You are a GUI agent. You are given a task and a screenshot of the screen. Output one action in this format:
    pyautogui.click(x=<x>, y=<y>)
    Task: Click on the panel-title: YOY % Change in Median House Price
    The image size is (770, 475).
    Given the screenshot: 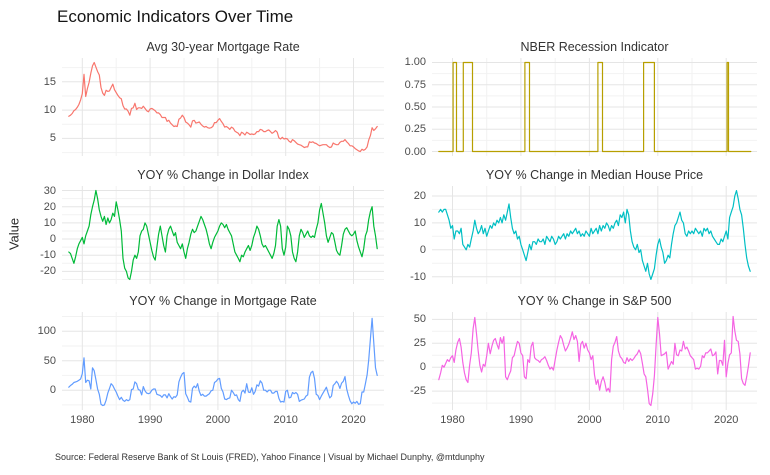 What is the action you would take?
    pyautogui.click(x=594, y=175)
    